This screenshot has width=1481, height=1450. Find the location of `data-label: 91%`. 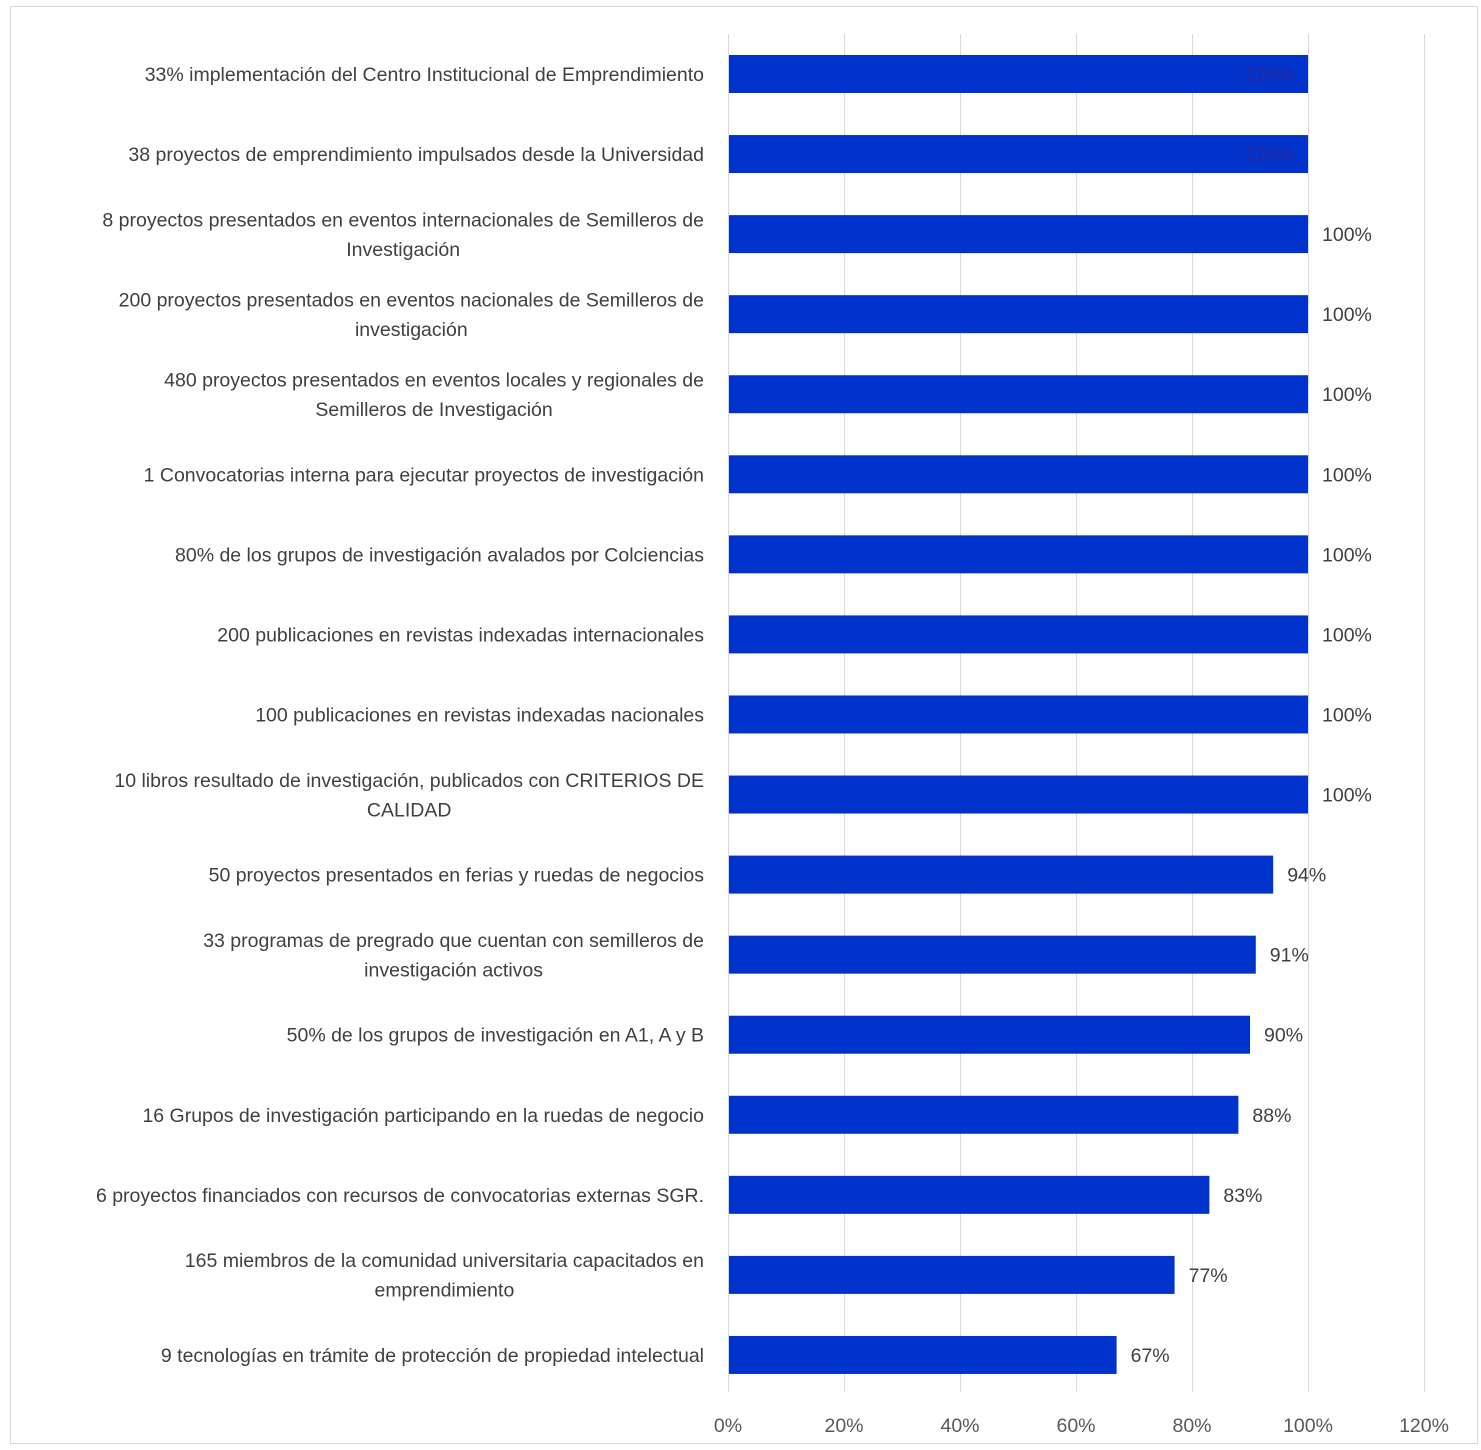

data-label: 91% is located at coordinates (1289, 956).